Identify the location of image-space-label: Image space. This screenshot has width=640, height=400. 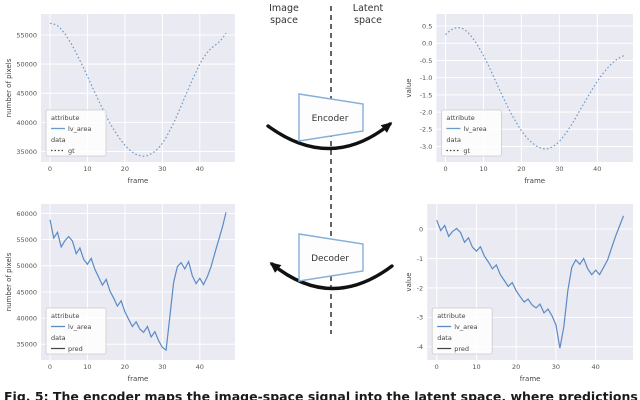
(284, 14).